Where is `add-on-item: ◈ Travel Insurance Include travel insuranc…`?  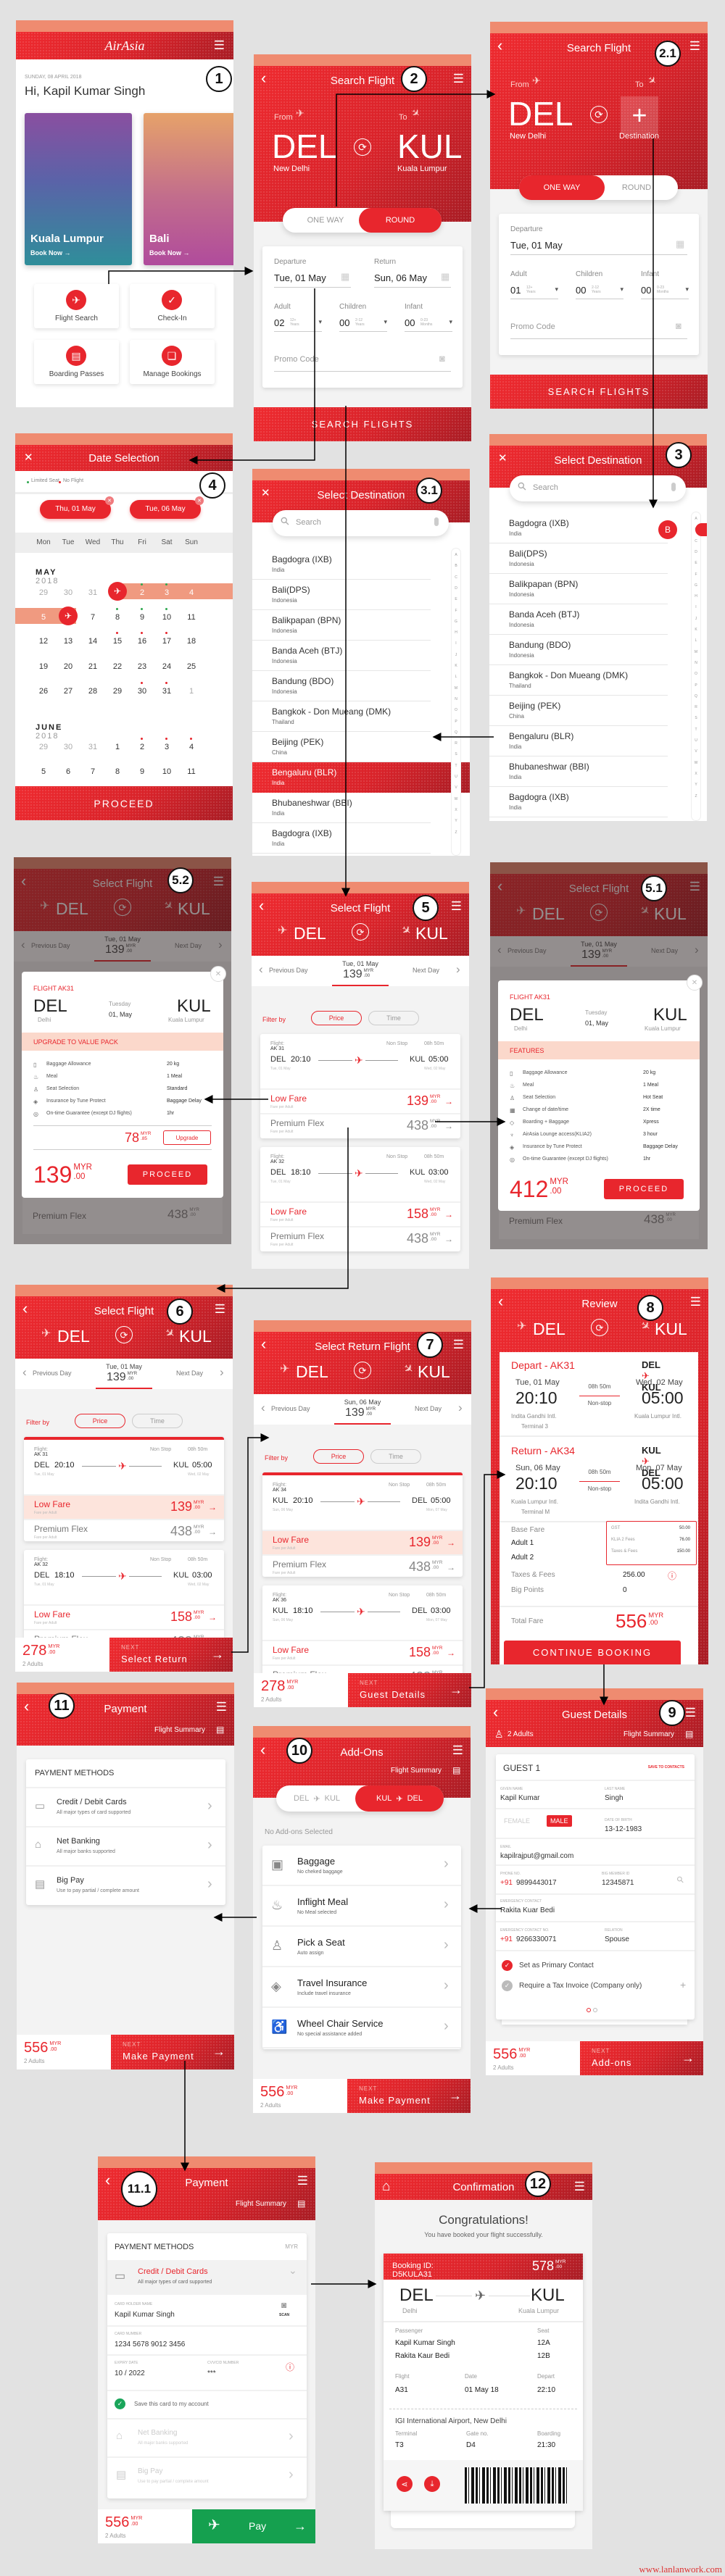
add-on-item: ◈ Travel Insurance Include travel insuranc… is located at coordinates (361, 1987).